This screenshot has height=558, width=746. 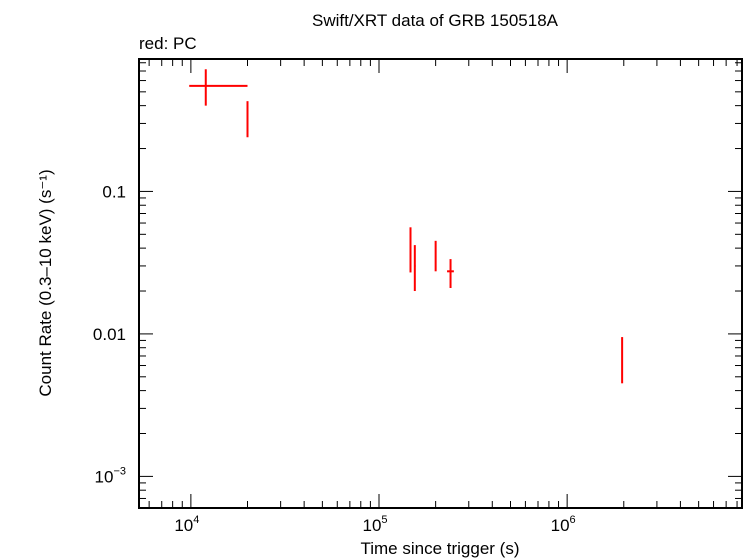 I want to click on x-axis-label: Time since trigger (s), so click(x=439, y=548).